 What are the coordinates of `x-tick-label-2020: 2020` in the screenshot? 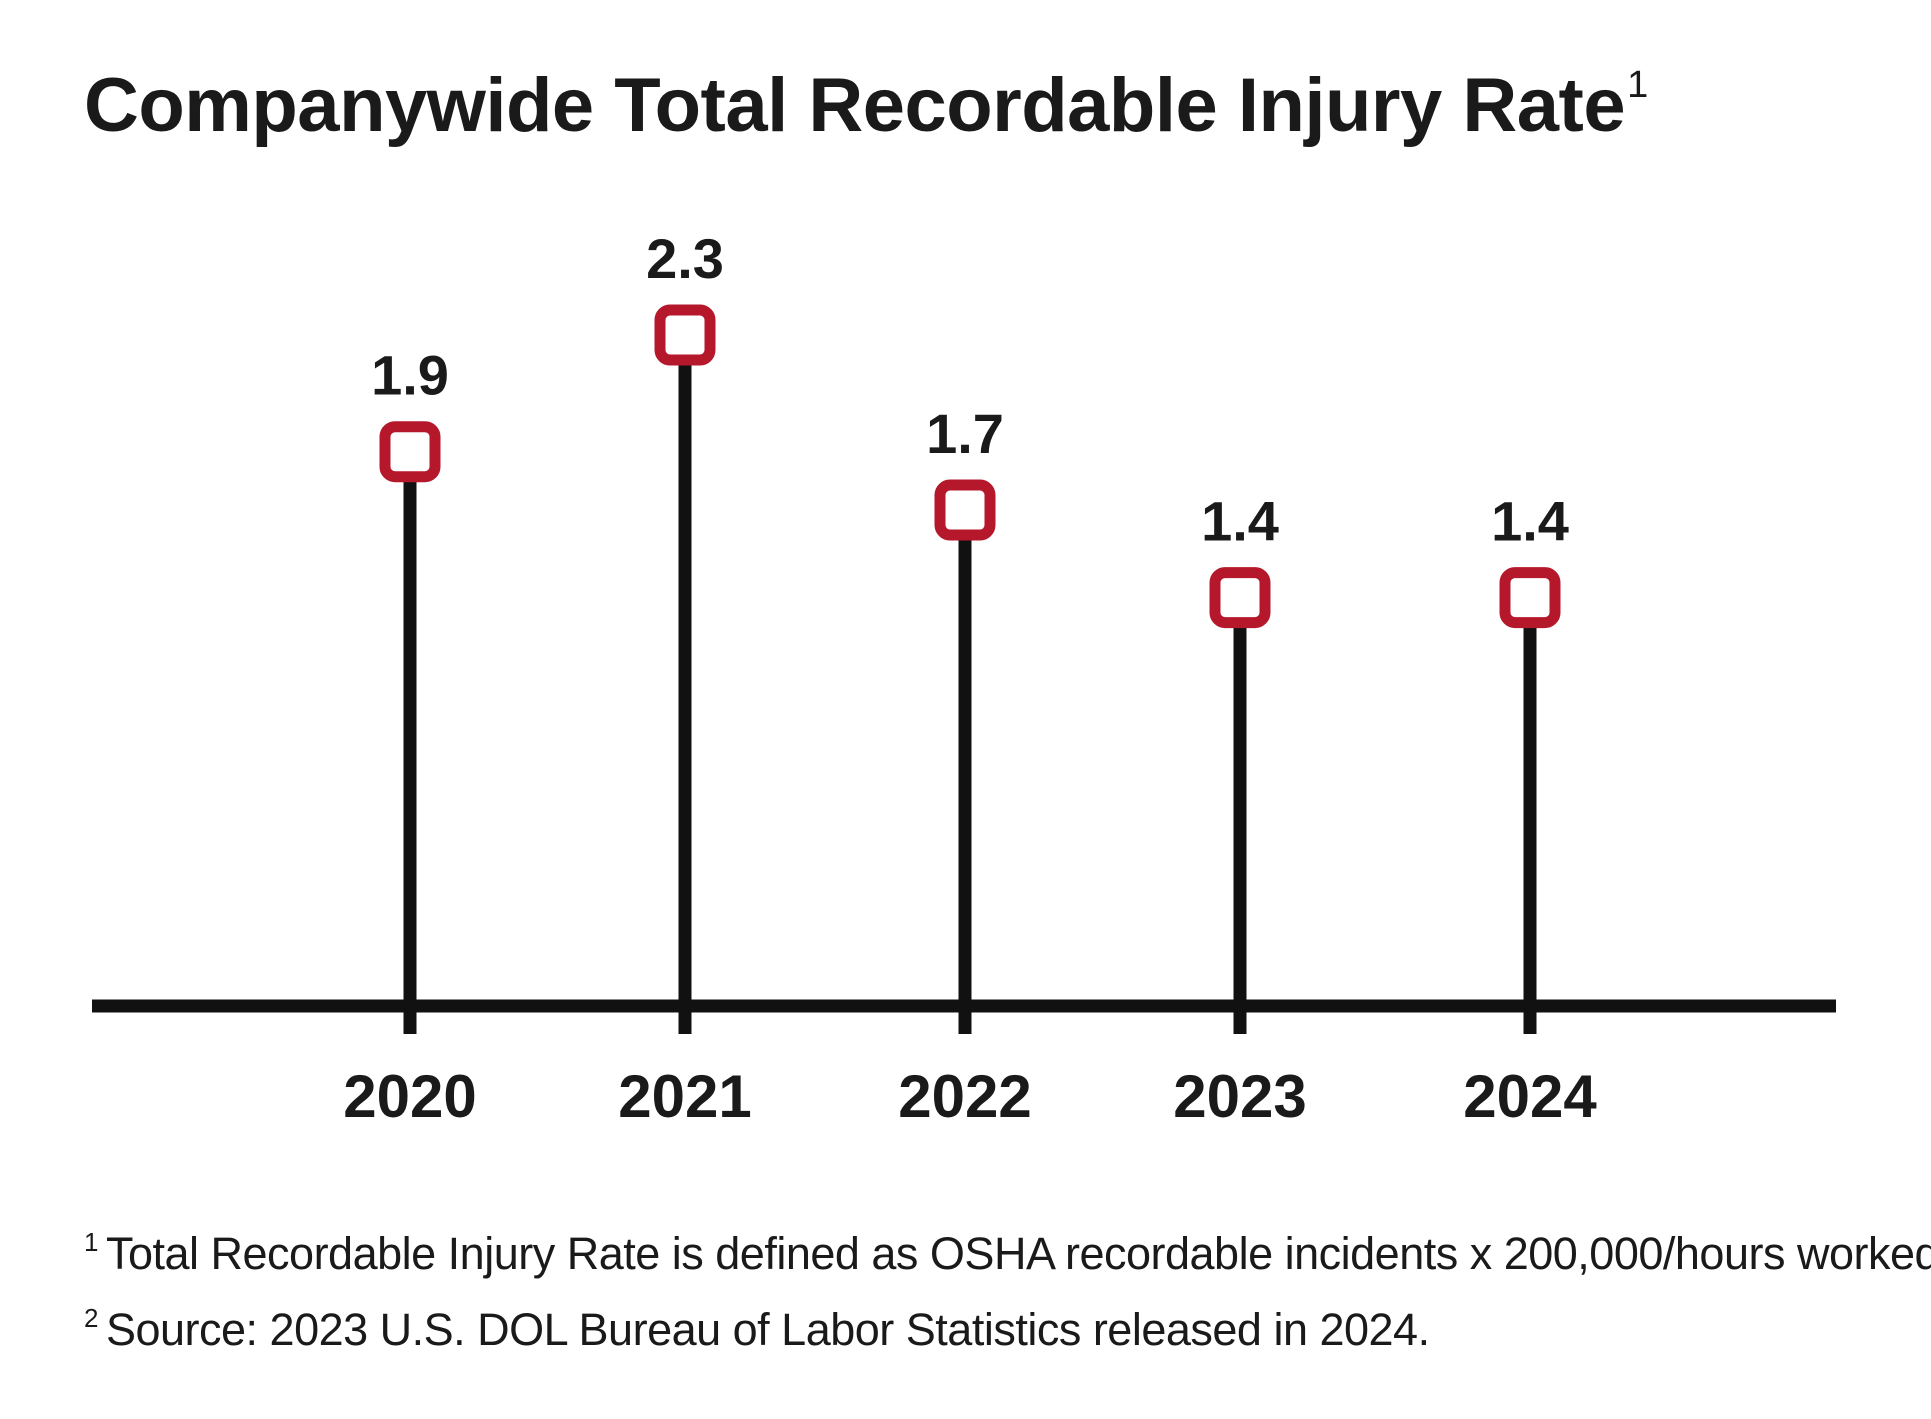 It's located at (409, 1096).